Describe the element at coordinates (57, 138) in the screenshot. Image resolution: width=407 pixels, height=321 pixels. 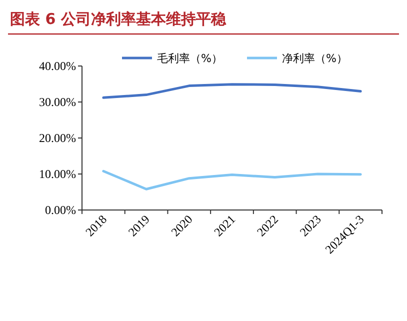
I see `y-tick-label: 20.00%` at that location.